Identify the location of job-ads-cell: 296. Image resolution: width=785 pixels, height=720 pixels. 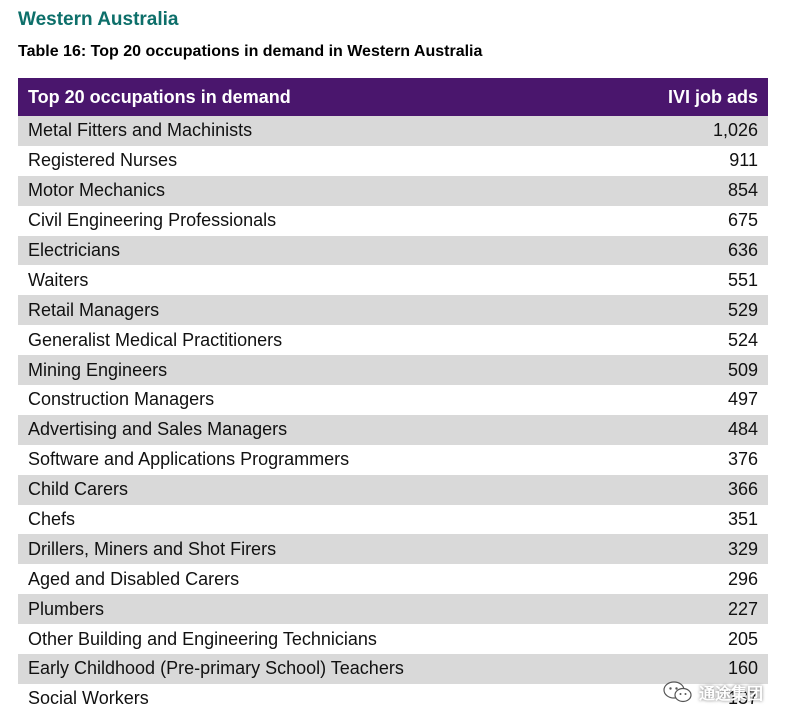
(742, 578).